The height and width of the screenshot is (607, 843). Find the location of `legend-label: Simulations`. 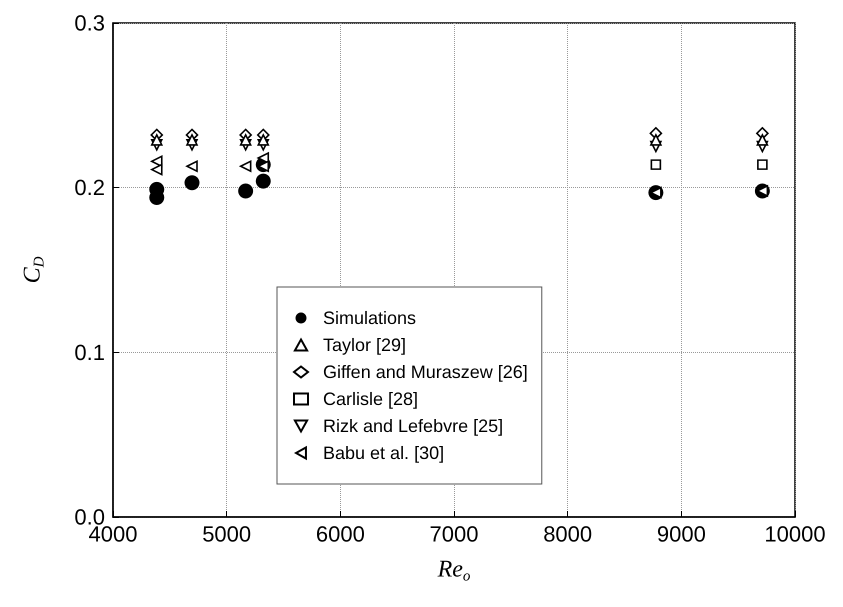

legend-label: Simulations is located at coordinates (369, 318).